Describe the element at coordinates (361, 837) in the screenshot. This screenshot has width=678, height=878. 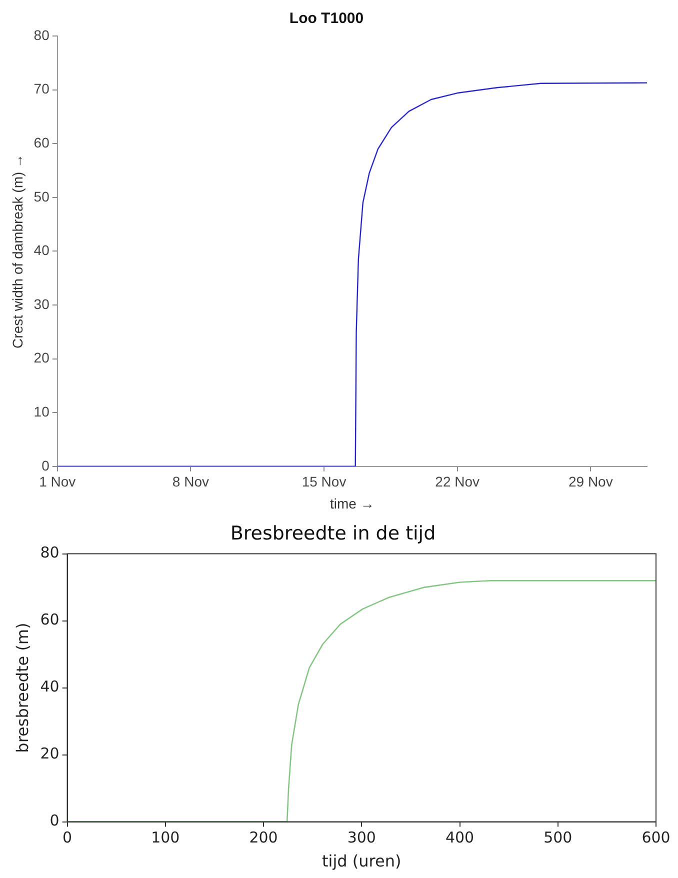
I see `x-tick-label: 300` at that location.